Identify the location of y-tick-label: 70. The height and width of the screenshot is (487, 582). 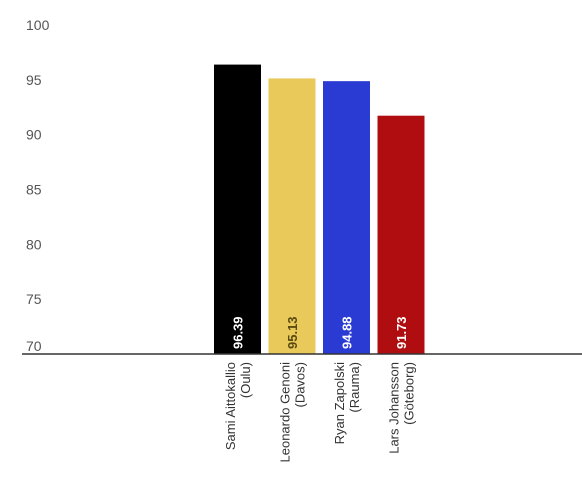
(34, 346).